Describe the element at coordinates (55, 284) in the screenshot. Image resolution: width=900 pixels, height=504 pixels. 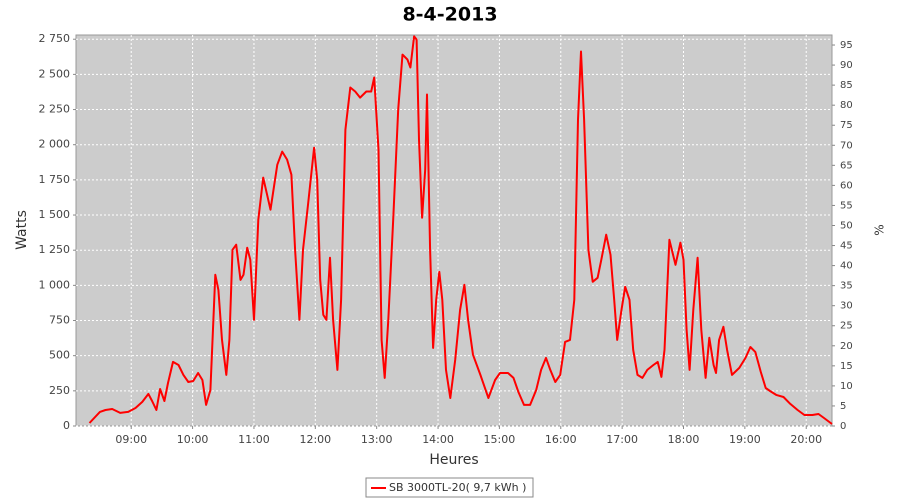
I see `y-tick-label: 1 000` at that location.